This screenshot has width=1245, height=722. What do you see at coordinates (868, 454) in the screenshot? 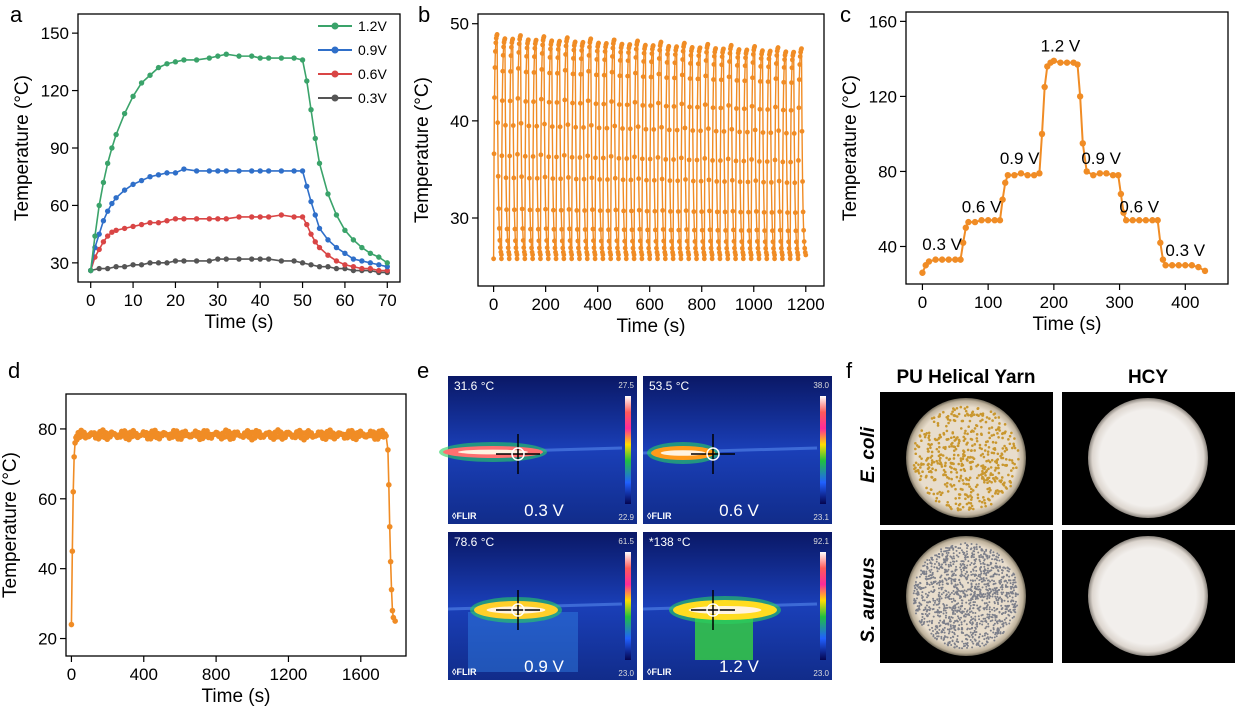
I see `row-header-ecoli: E. coli` at bounding box center [868, 454].